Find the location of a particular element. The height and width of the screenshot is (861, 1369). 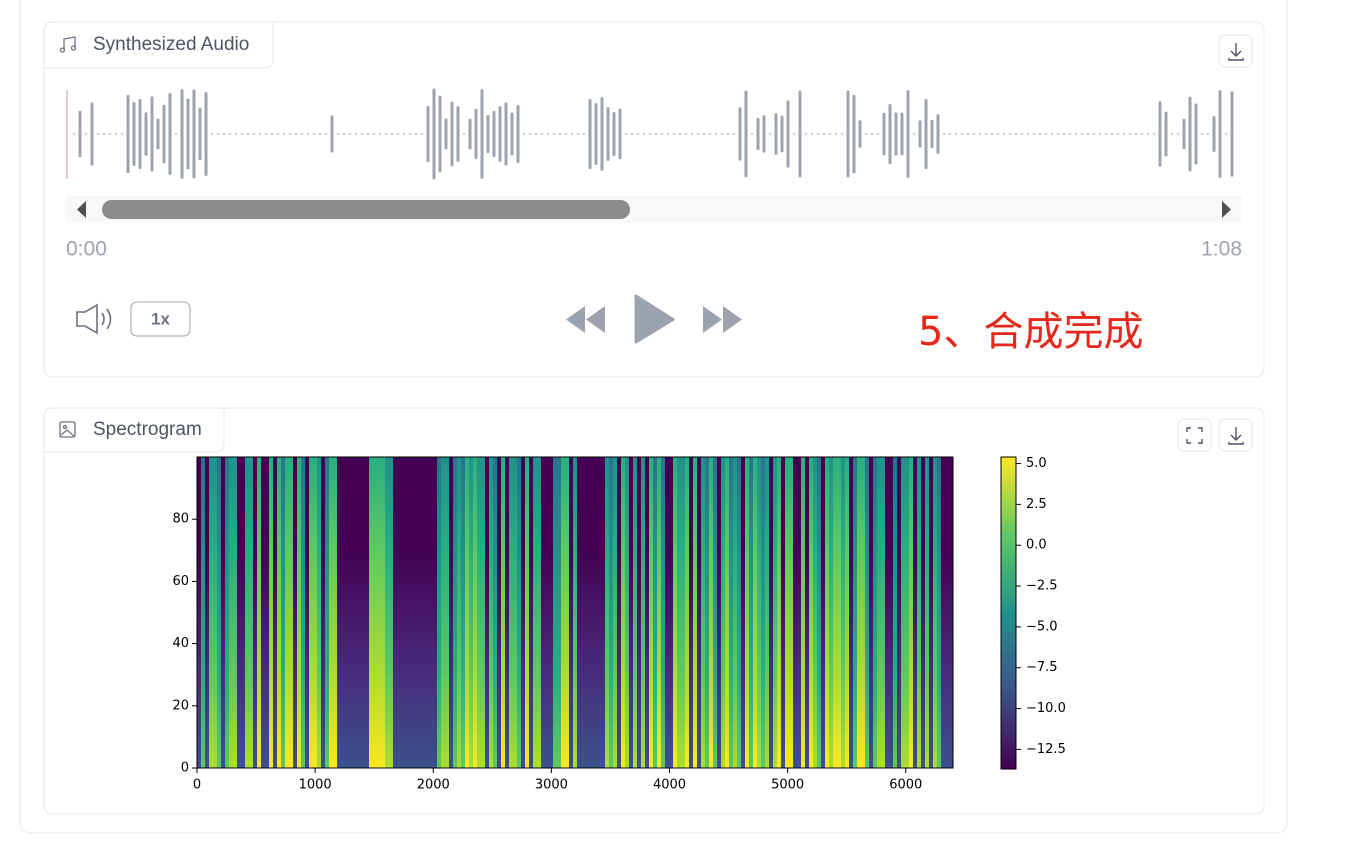

colorbar-tick-label: −12.5 is located at coordinates (1046, 749).